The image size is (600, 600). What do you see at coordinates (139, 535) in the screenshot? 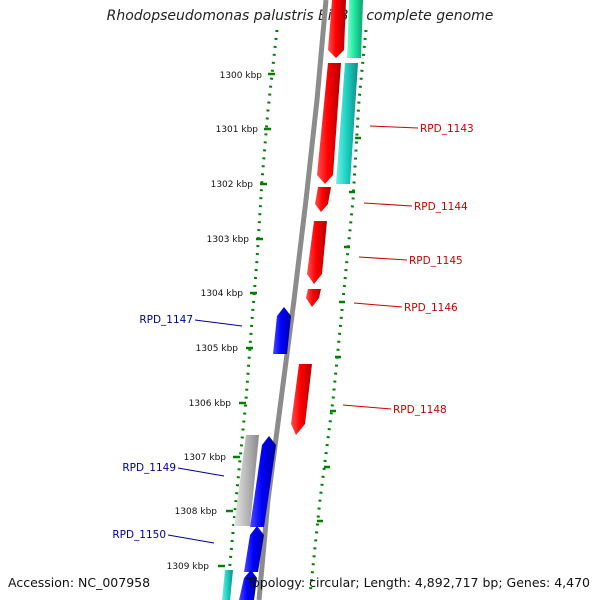
I see `gene-label-rpd-1150: RPD_1150` at bounding box center [139, 535].